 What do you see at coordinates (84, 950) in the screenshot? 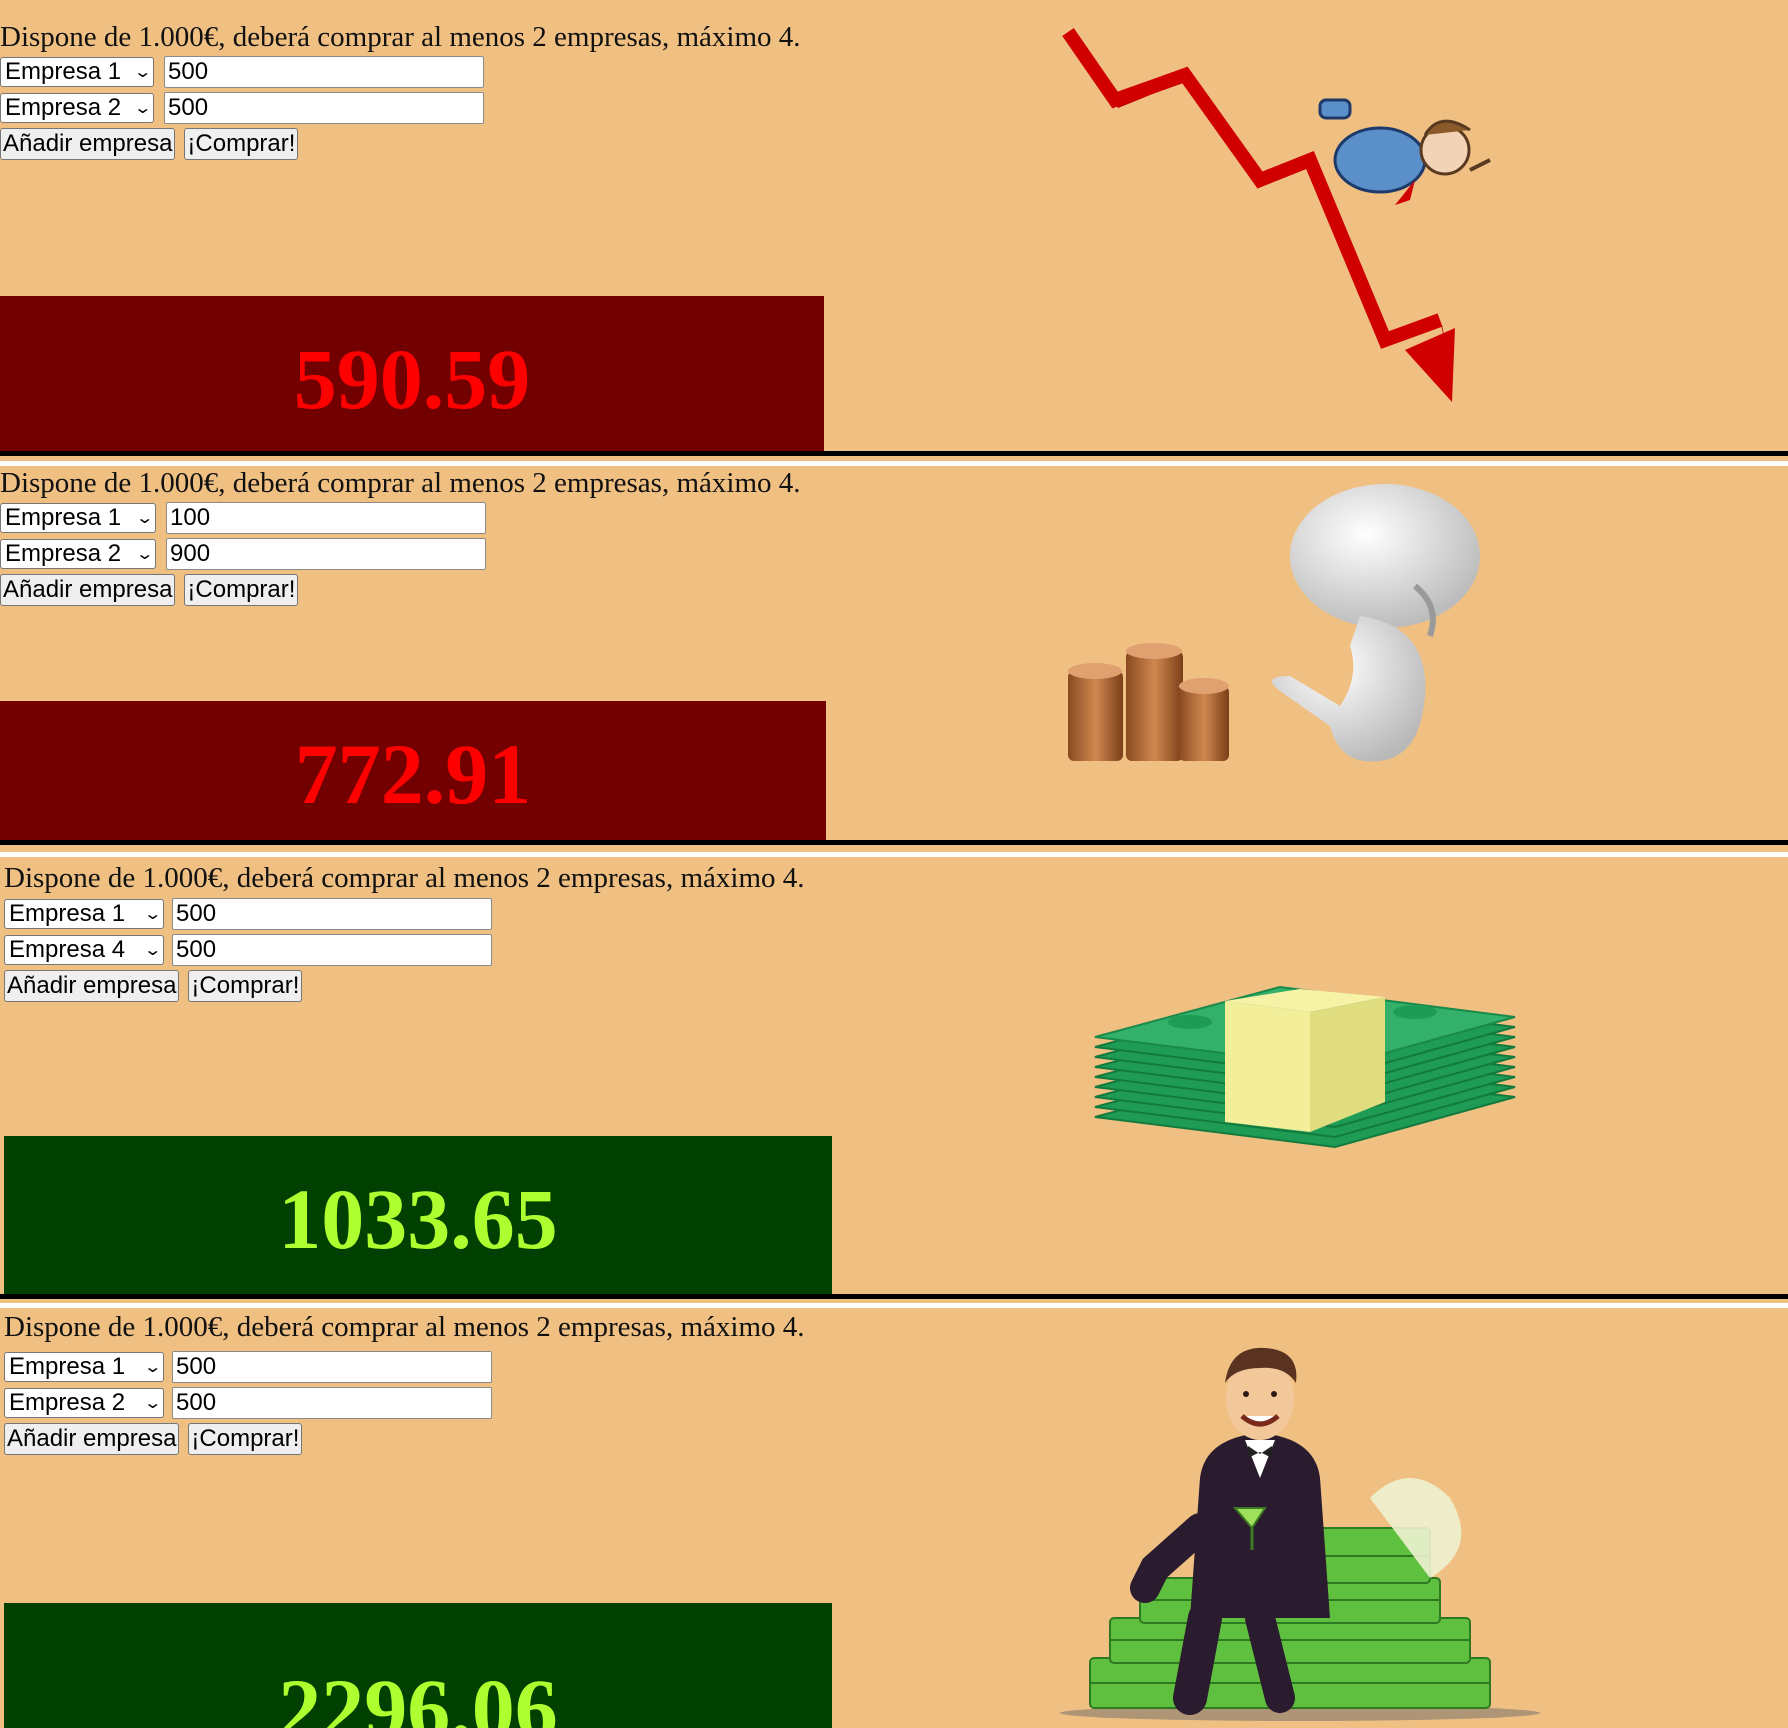
I see `company-select: Empresa 4 ⌄` at bounding box center [84, 950].